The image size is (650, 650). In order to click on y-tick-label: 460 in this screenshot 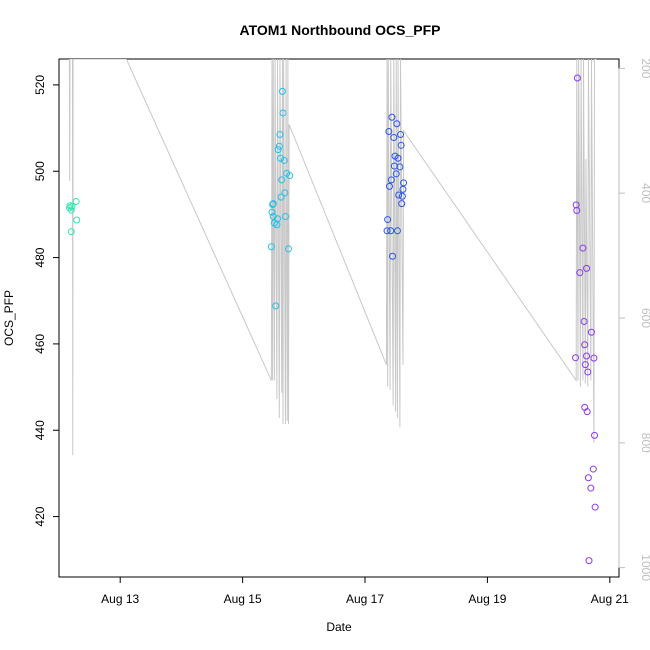, I will do `click(40, 344)`.